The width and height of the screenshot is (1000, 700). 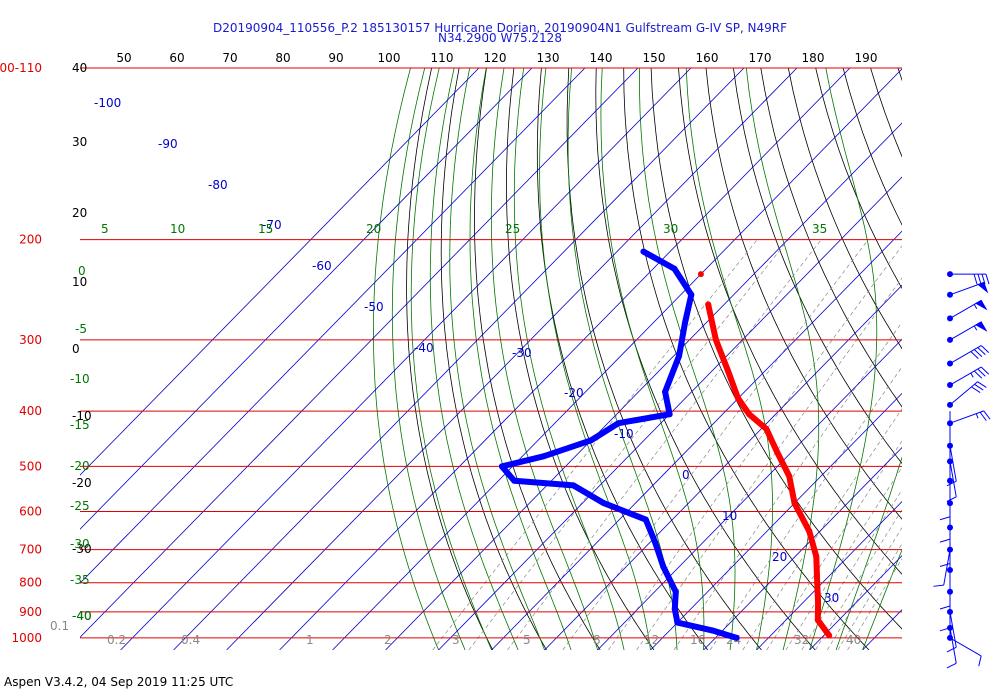 I want to click on isotherm-label: -70, so click(x=272, y=225).